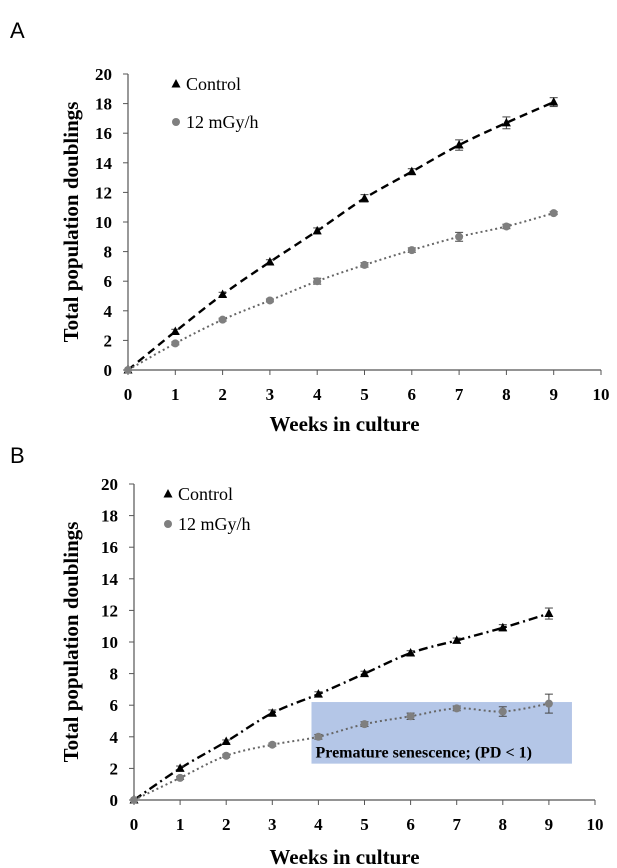 The height and width of the screenshot is (868, 617). What do you see at coordinates (410, 824) in the screenshot?
I see `x-tick-label: 6` at bounding box center [410, 824].